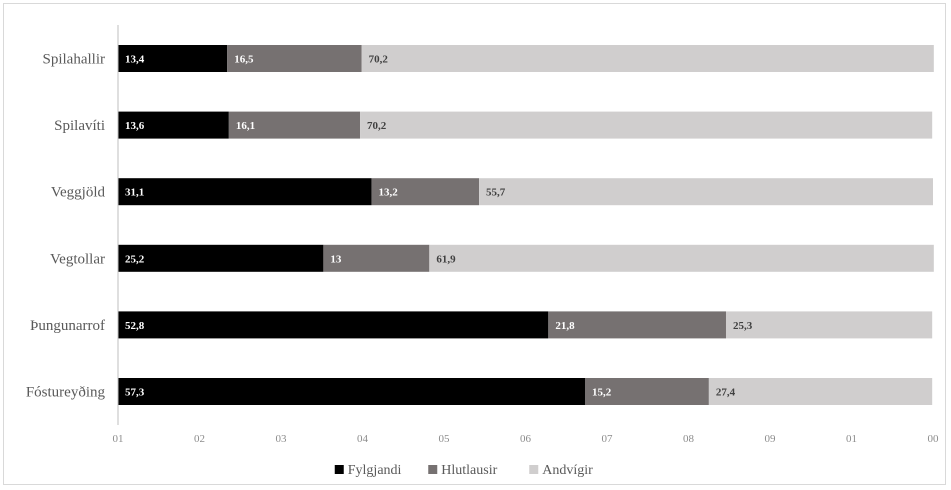 The width and height of the screenshot is (951, 490). I want to click on data-label-5-2: 27,4, so click(726, 393).